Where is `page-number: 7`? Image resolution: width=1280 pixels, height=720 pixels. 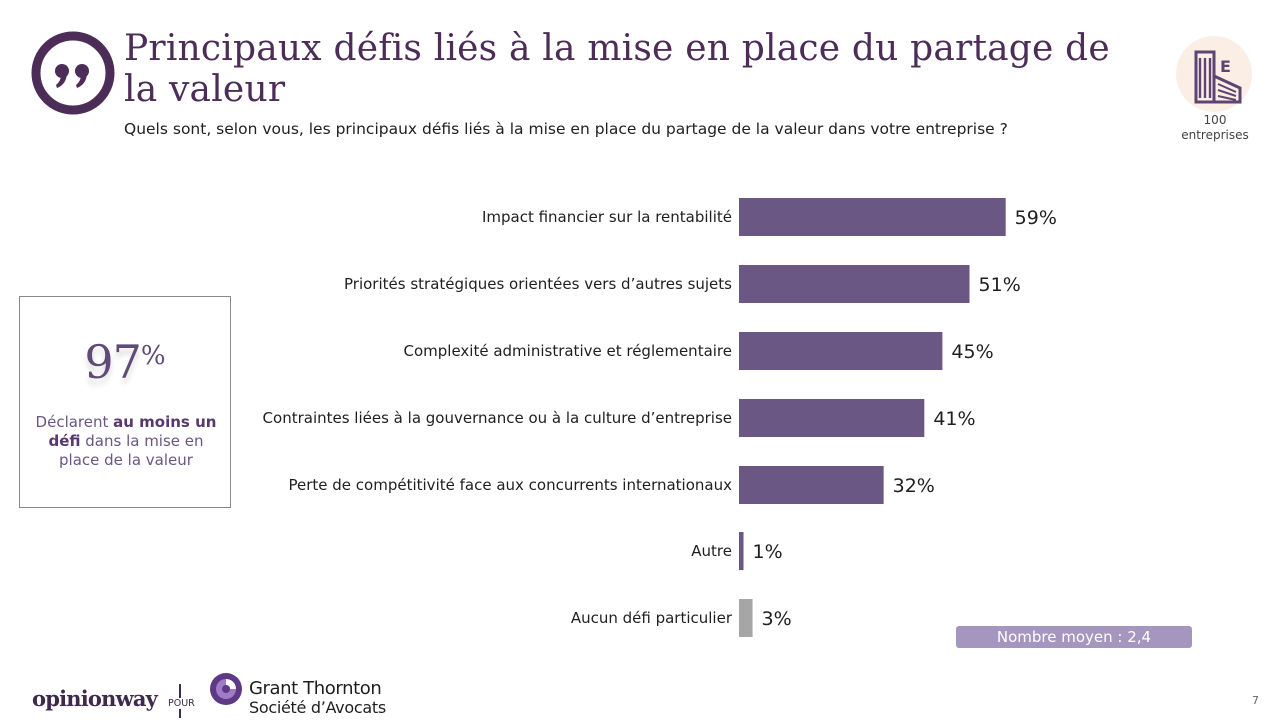
page-number: 7 is located at coordinates (1255, 700).